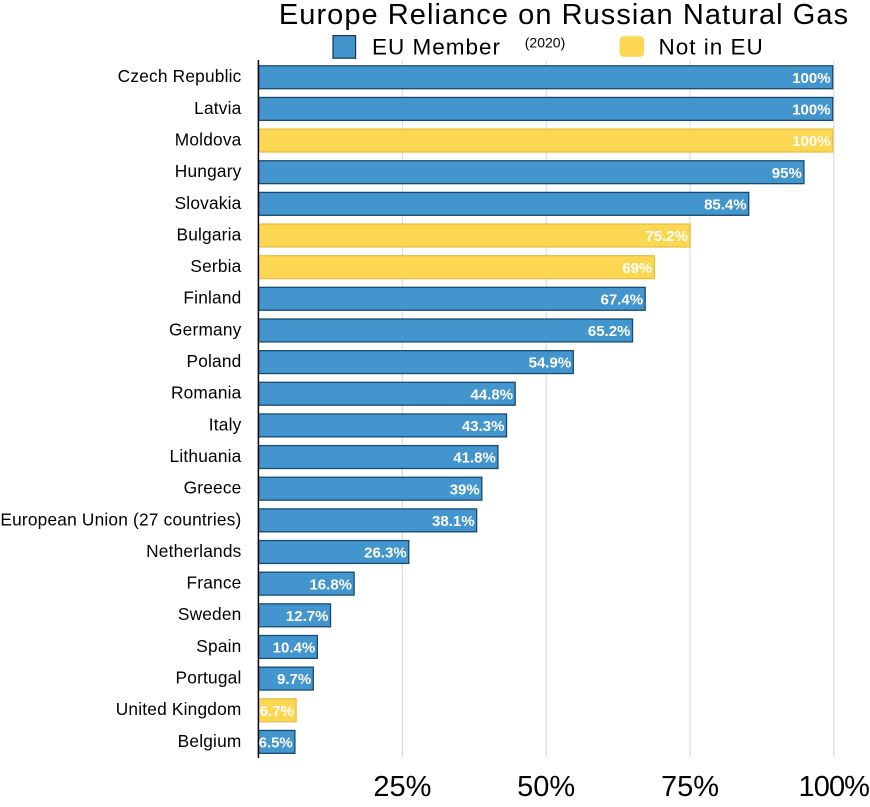 This screenshot has width=870, height=807. What do you see at coordinates (294, 679) in the screenshot?
I see `svg-text: 9.7%` at bounding box center [294, 679].